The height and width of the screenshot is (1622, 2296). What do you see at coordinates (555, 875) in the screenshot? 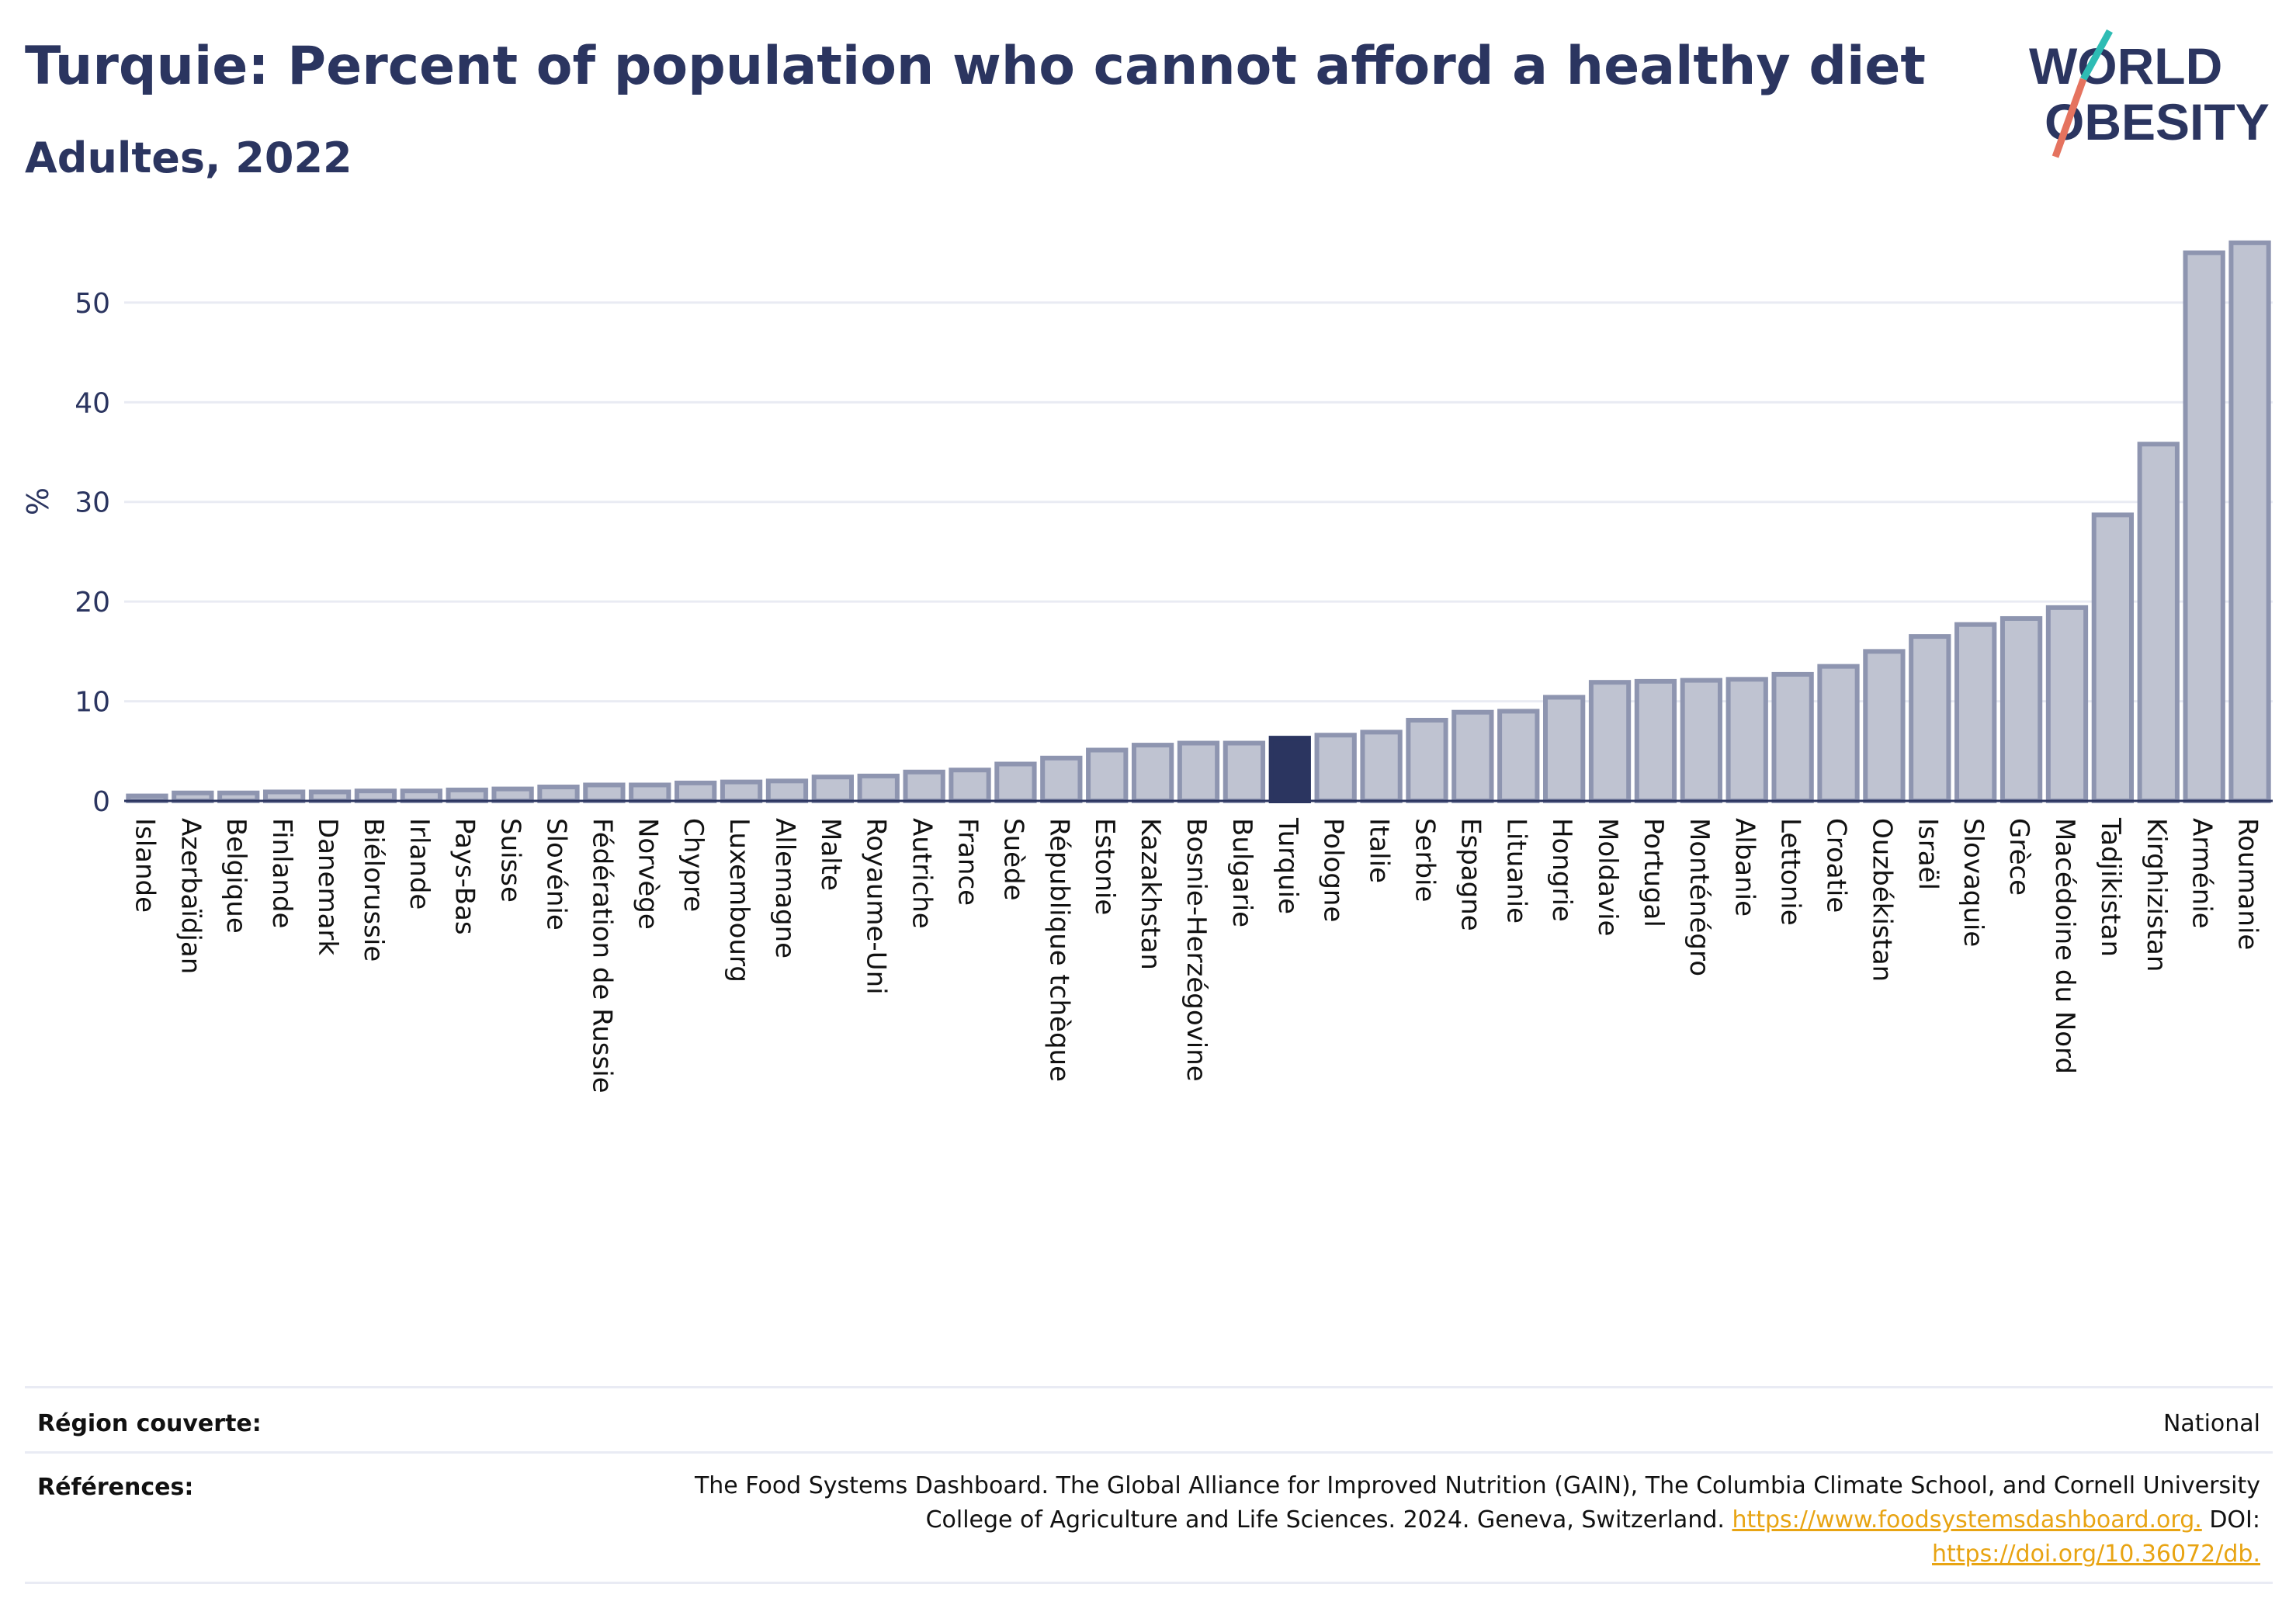
I see `x-tick-label: Slovénie` at bounding box center [555, 875].